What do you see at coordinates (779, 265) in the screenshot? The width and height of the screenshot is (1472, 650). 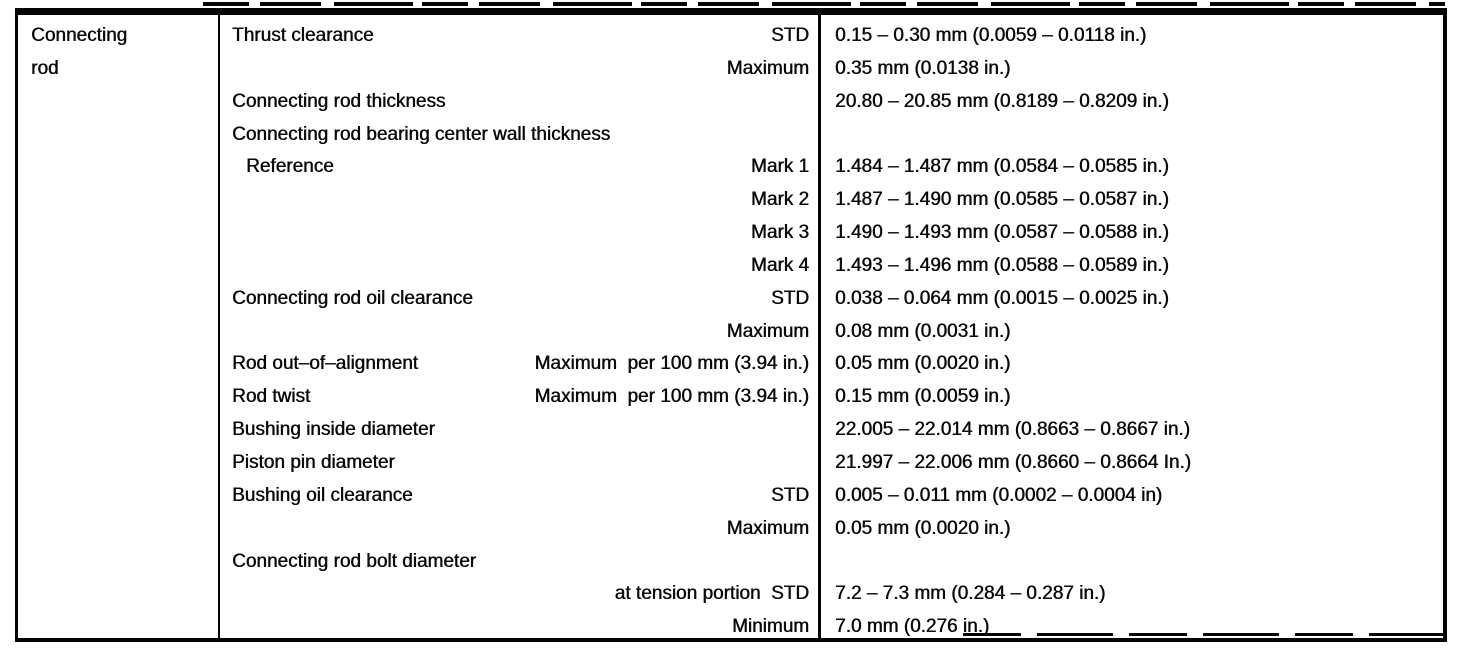 I see `spec-qualifier: Mark 4` at bounding box center [779, 265].